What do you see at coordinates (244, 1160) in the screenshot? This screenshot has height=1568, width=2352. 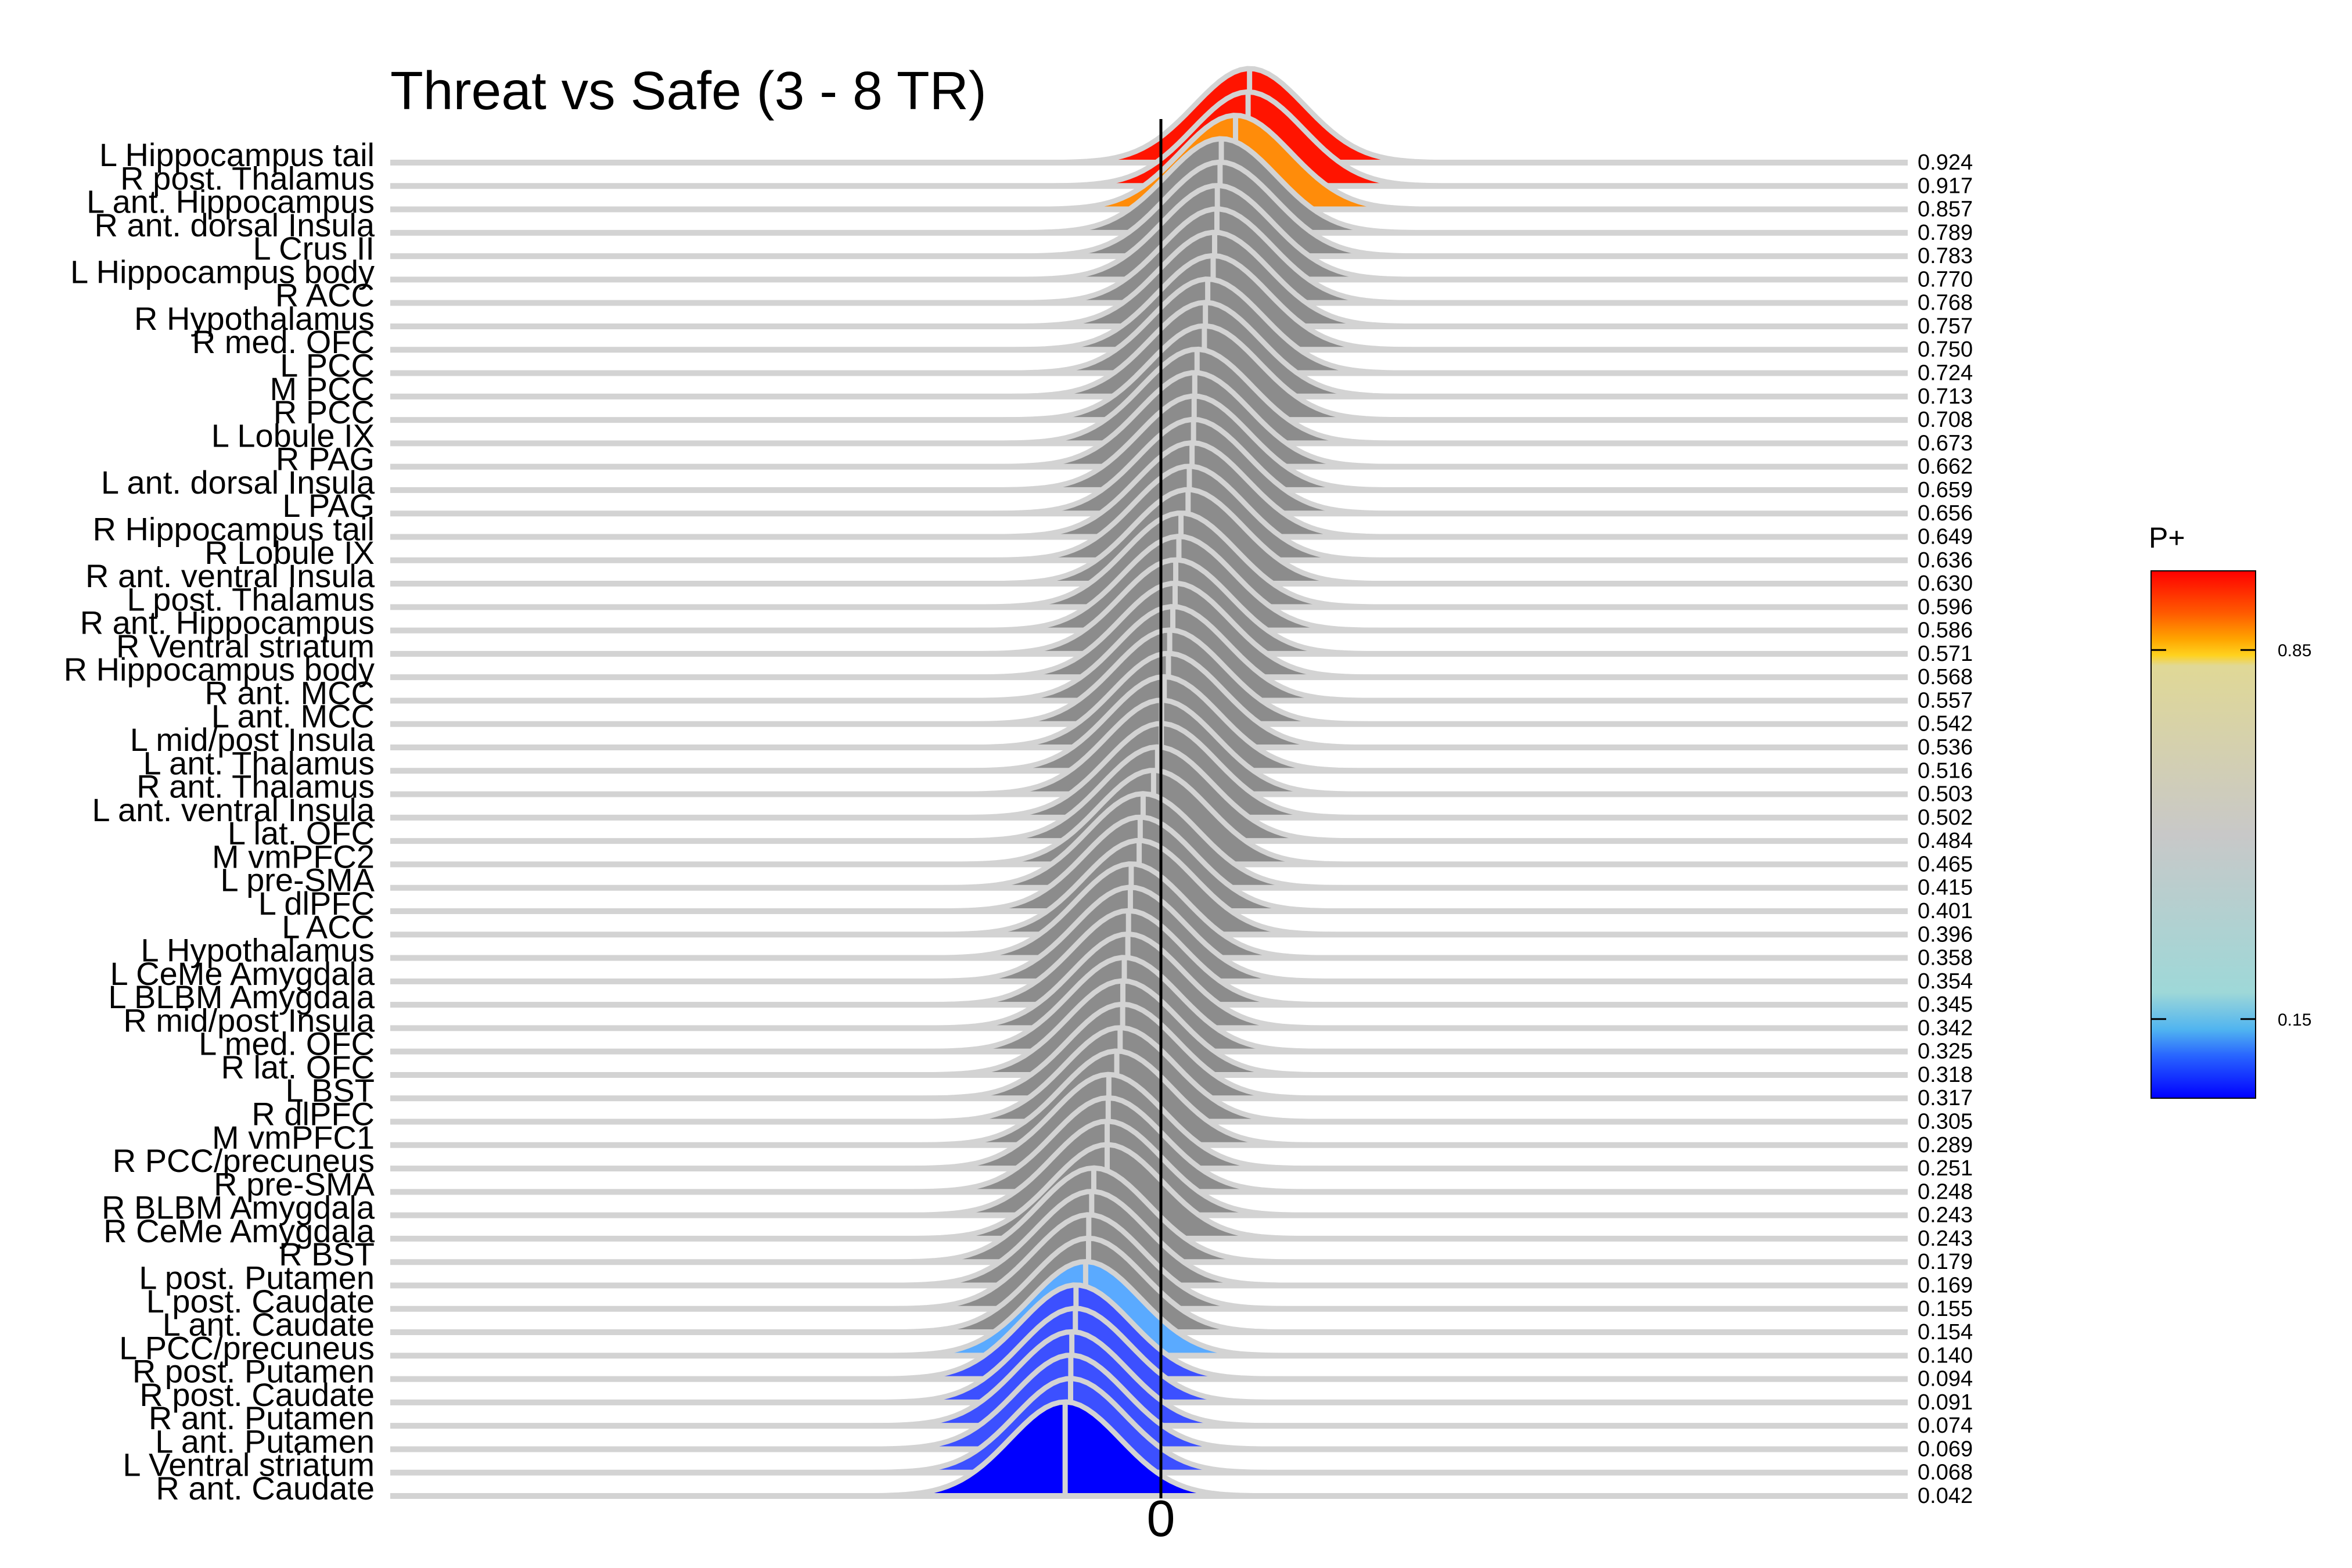 I see `region-label: R PCC/precuneus` at bounding box center [244, 1160].